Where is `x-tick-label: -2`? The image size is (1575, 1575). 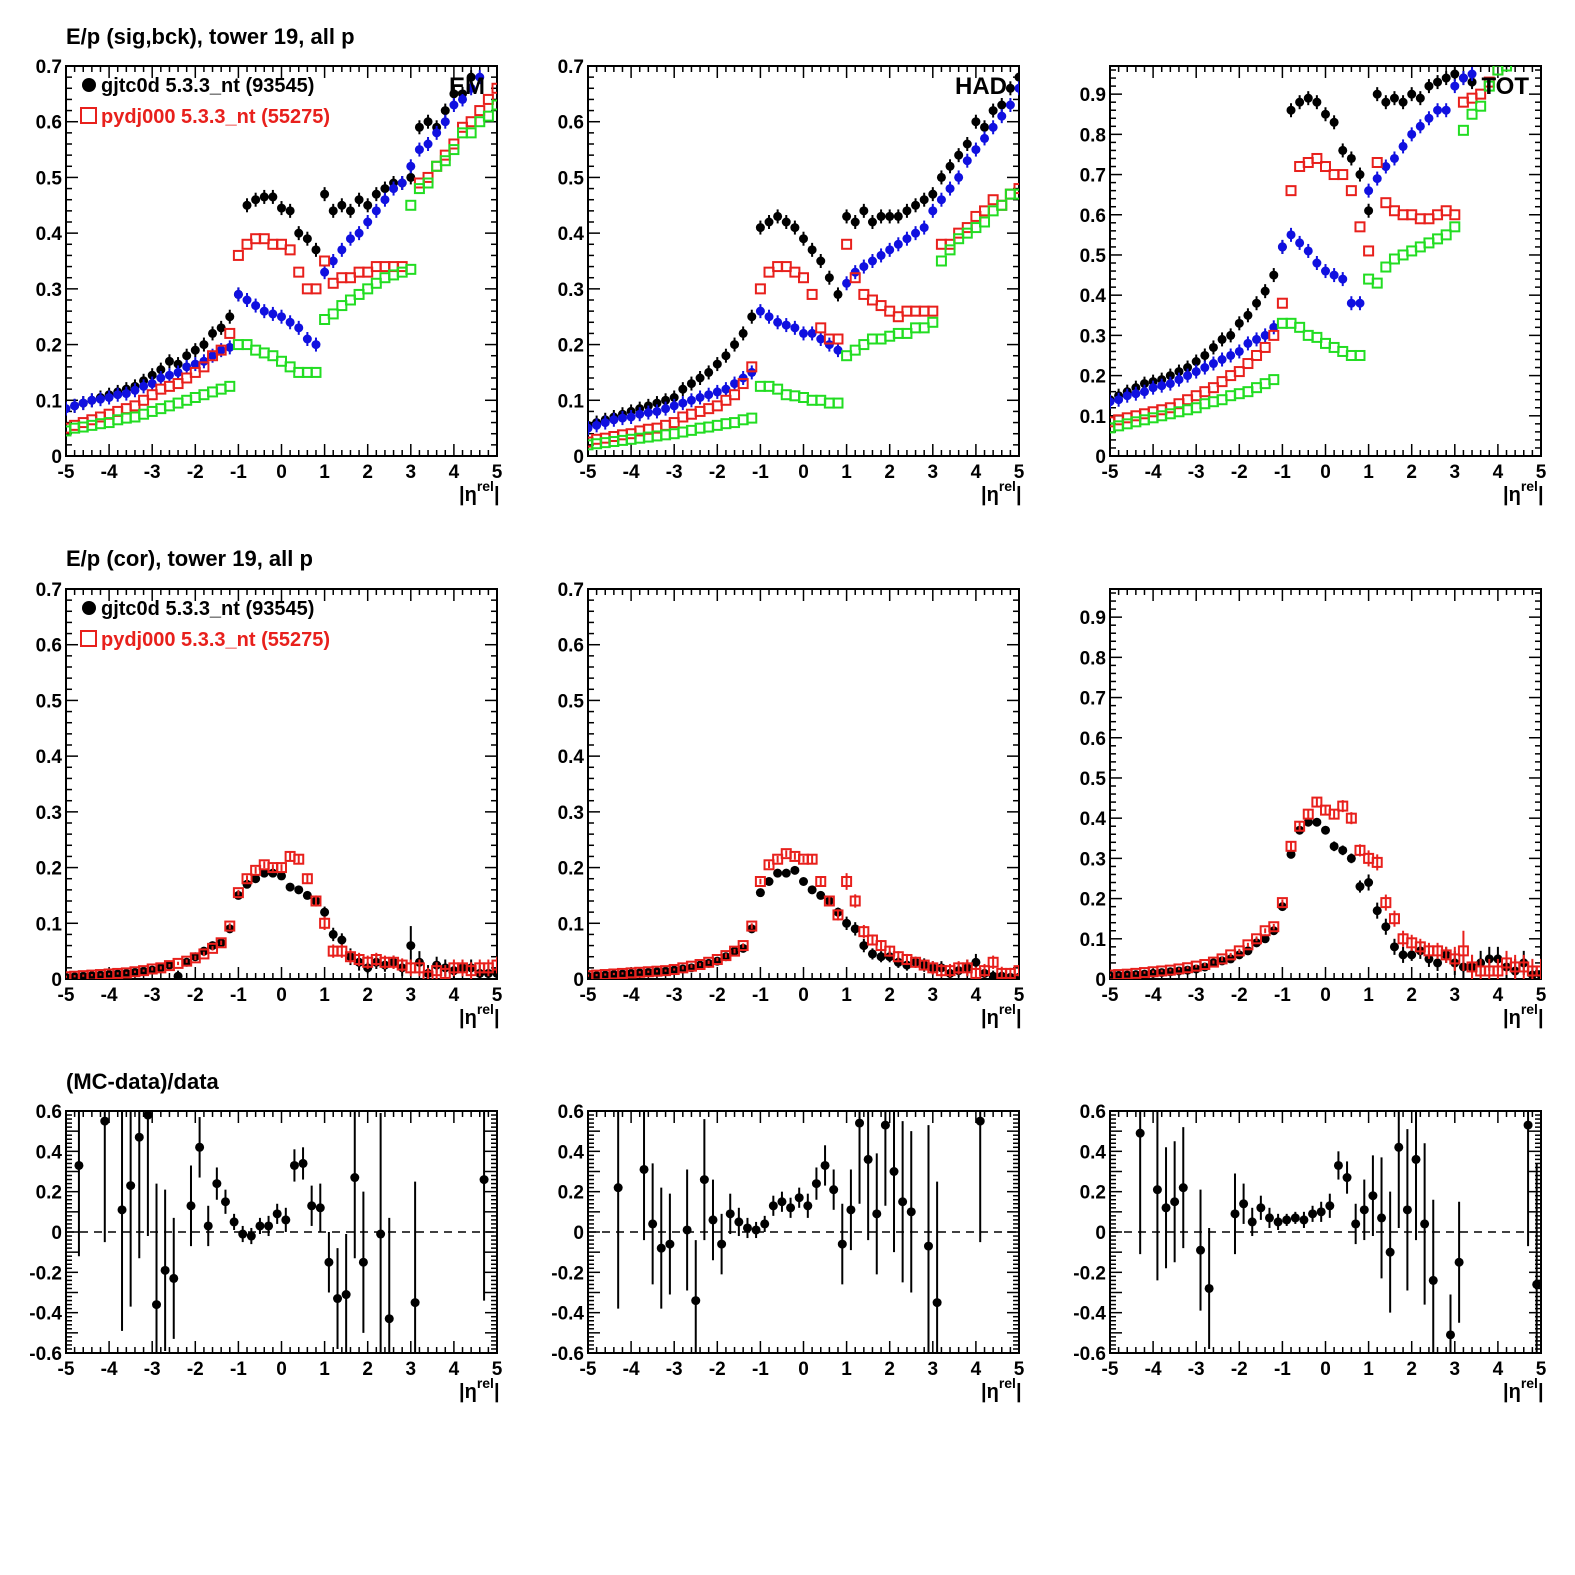 x-tick-label: -2 is located at coordinates (717, 472).